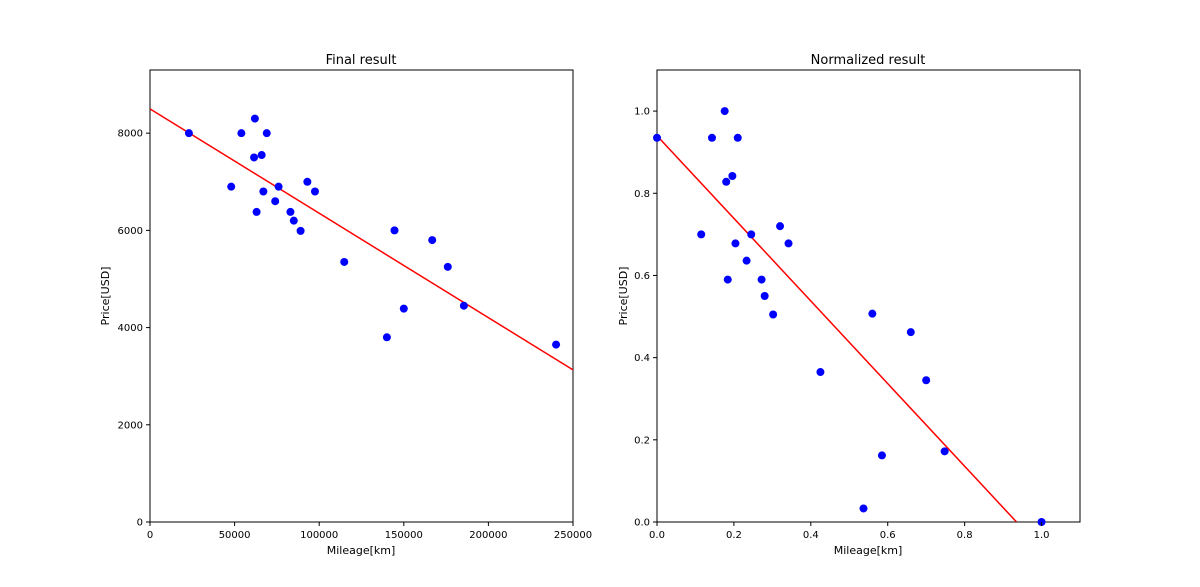 The height and width of the screenshot is (587, 1200). What do you see at coordinates (642, 194) in the screenshot?
I see `y-tick-label: 0.8` at bounding box center [642, 194].